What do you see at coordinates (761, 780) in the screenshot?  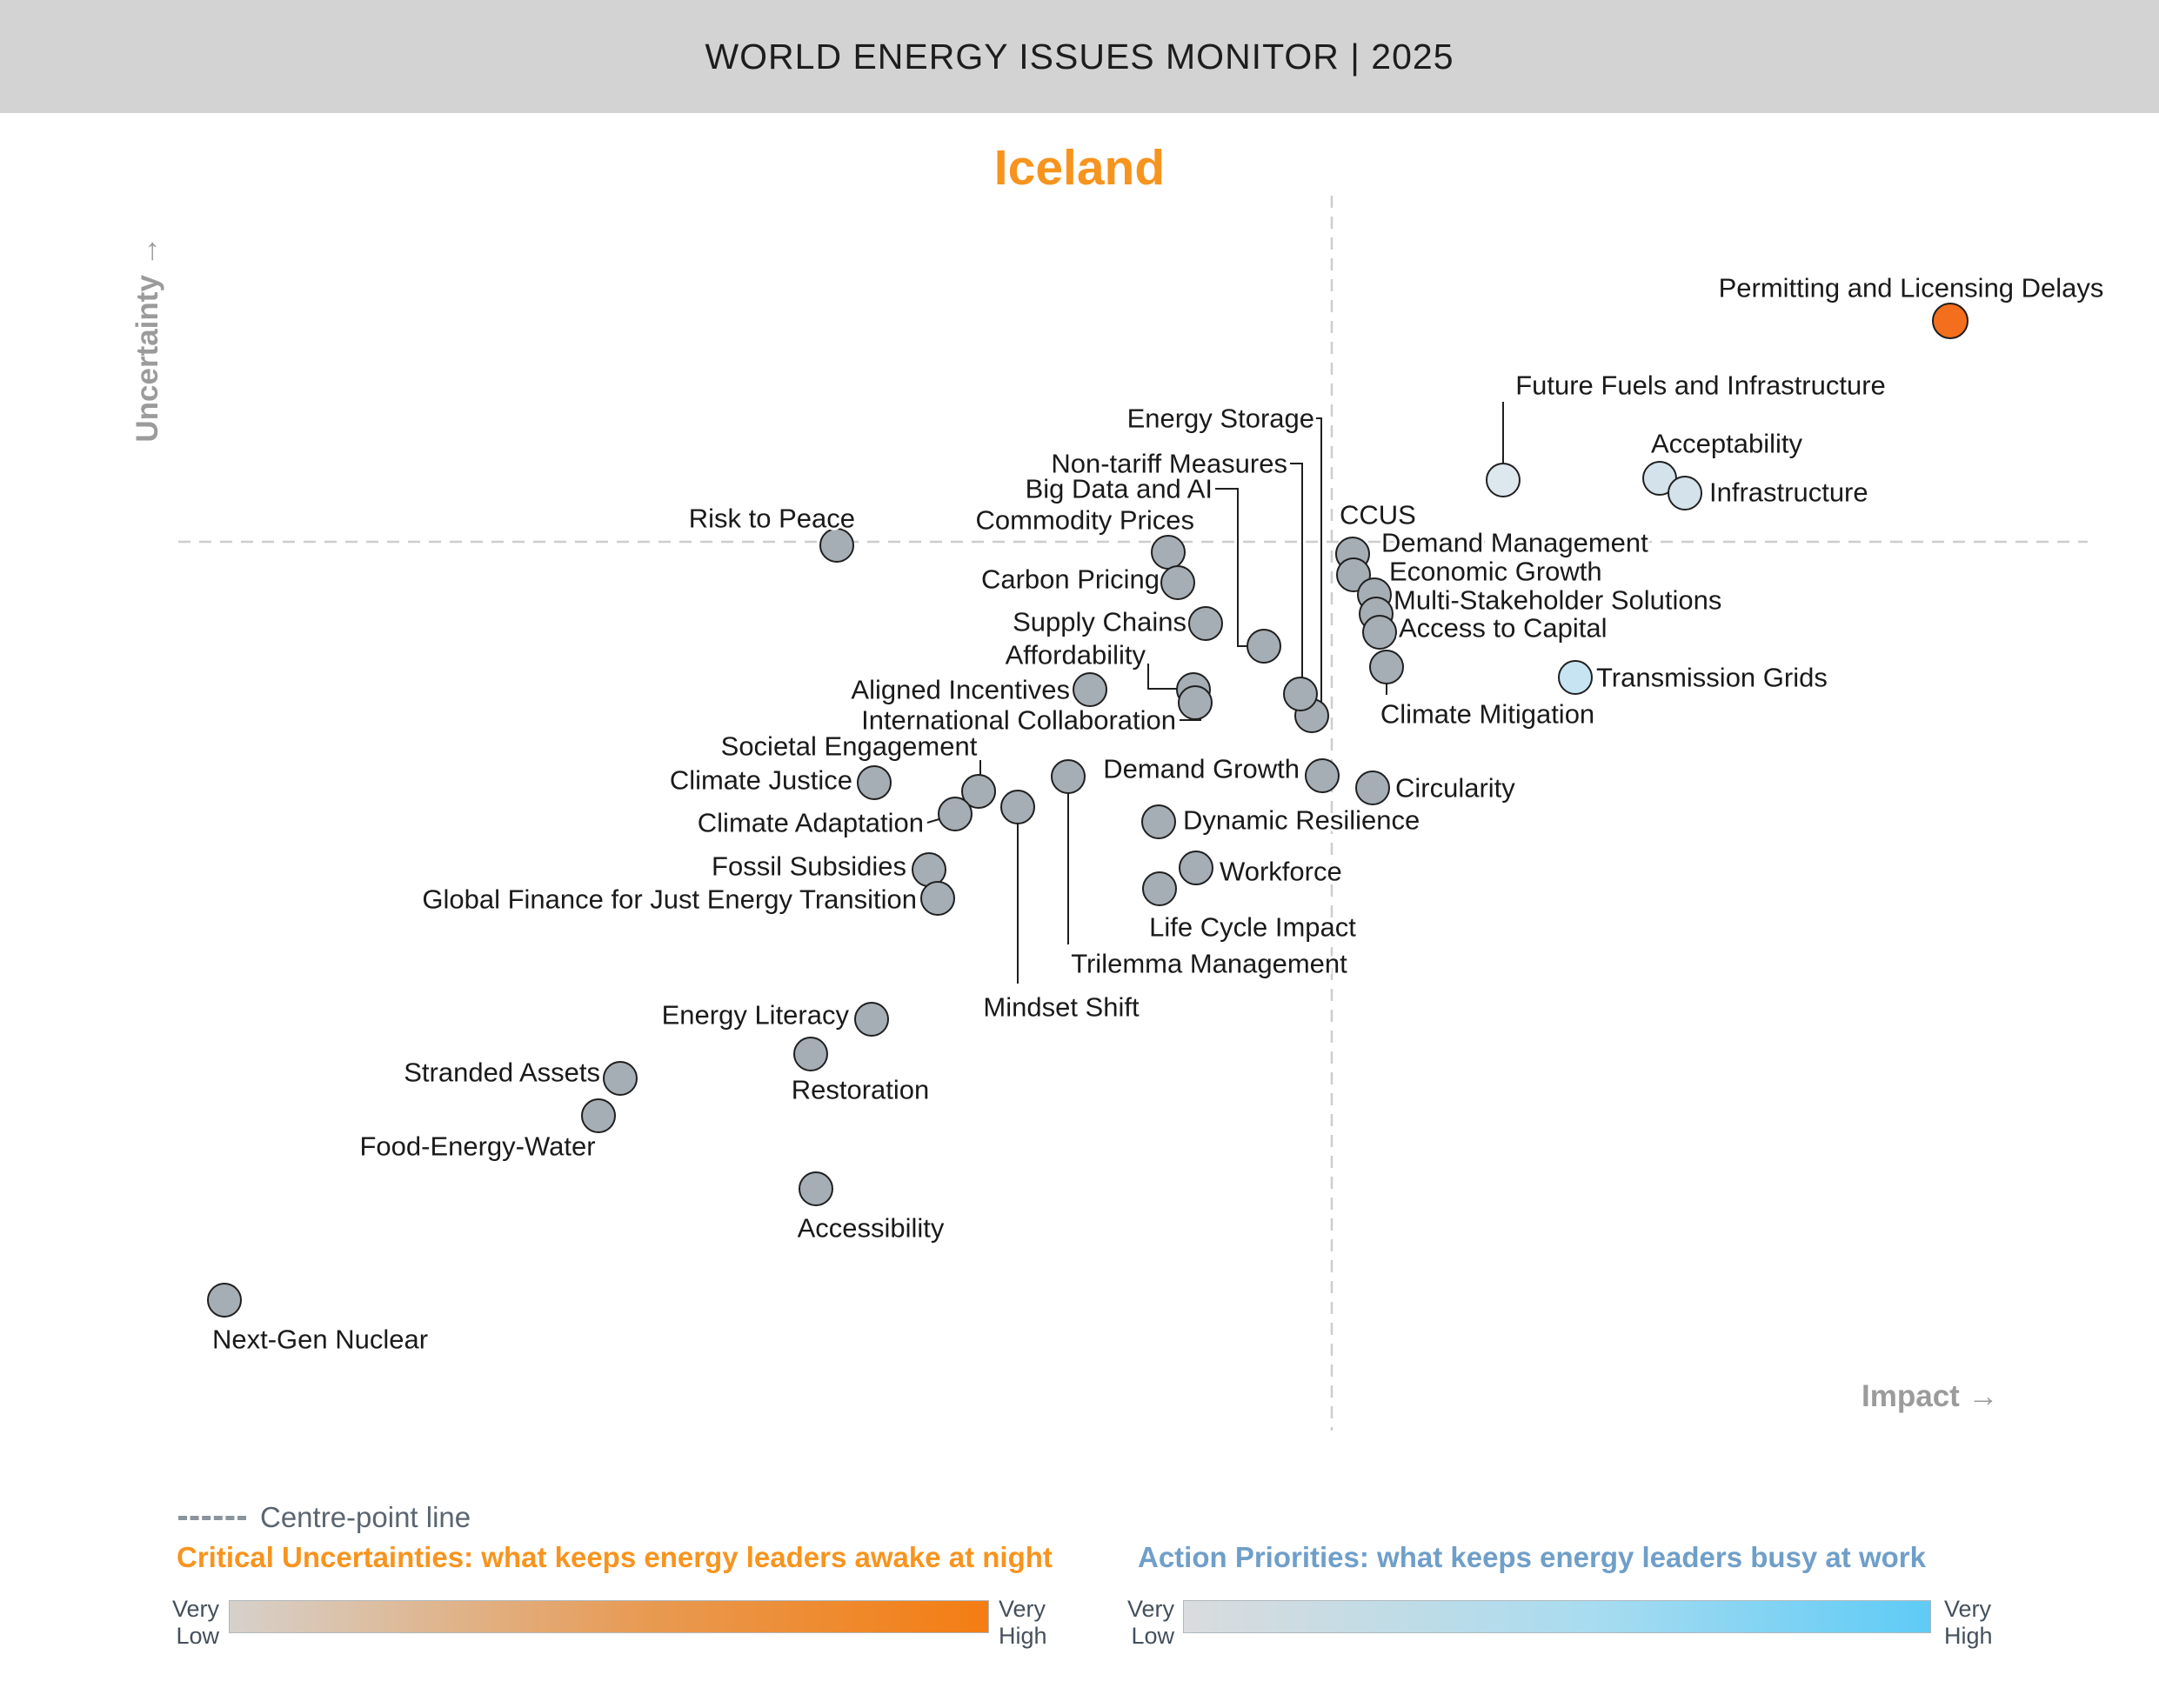 I see `issue-label-climate-justice: Climate Justice` at bounding box center [761, 780].